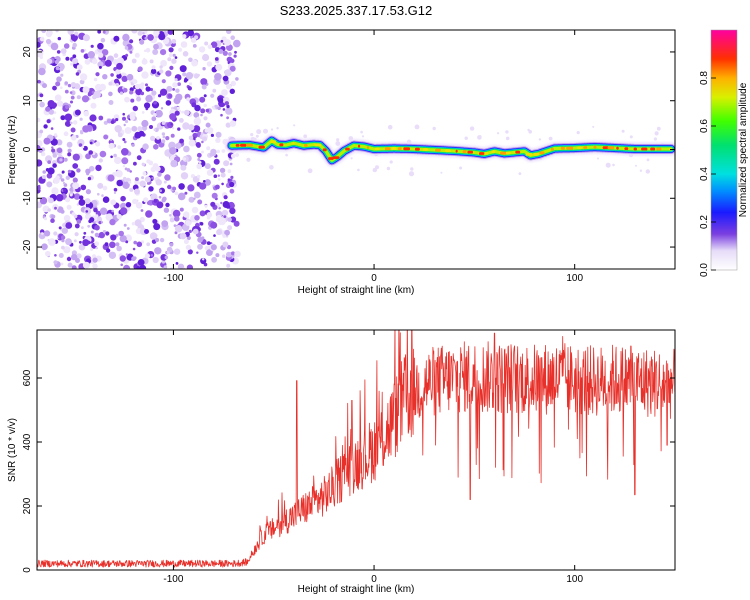  Describe the element at coordinates (374, 579) in the screenshot. I see `x-tick-label: 0` at that location.